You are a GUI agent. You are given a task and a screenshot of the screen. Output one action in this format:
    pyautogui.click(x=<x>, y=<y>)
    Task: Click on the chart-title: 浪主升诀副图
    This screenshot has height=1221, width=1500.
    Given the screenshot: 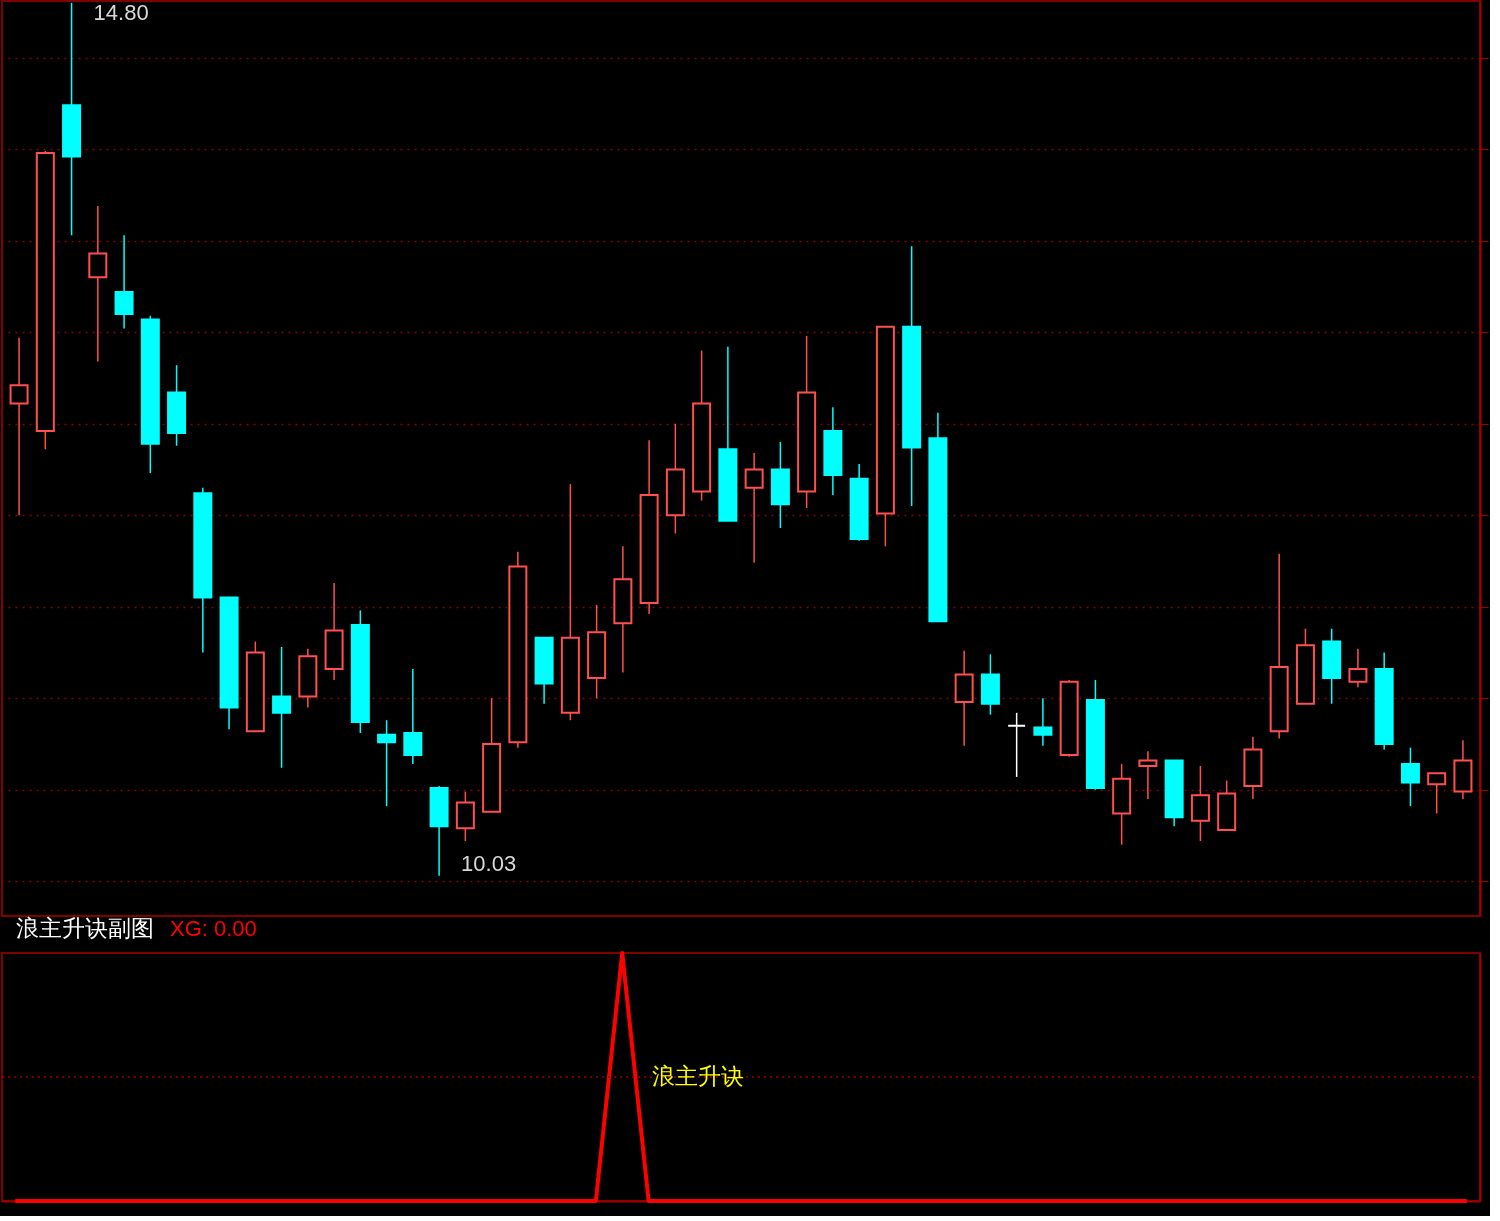 What is the action you would take?
    pyautogui.click(x=85, y=928)
    